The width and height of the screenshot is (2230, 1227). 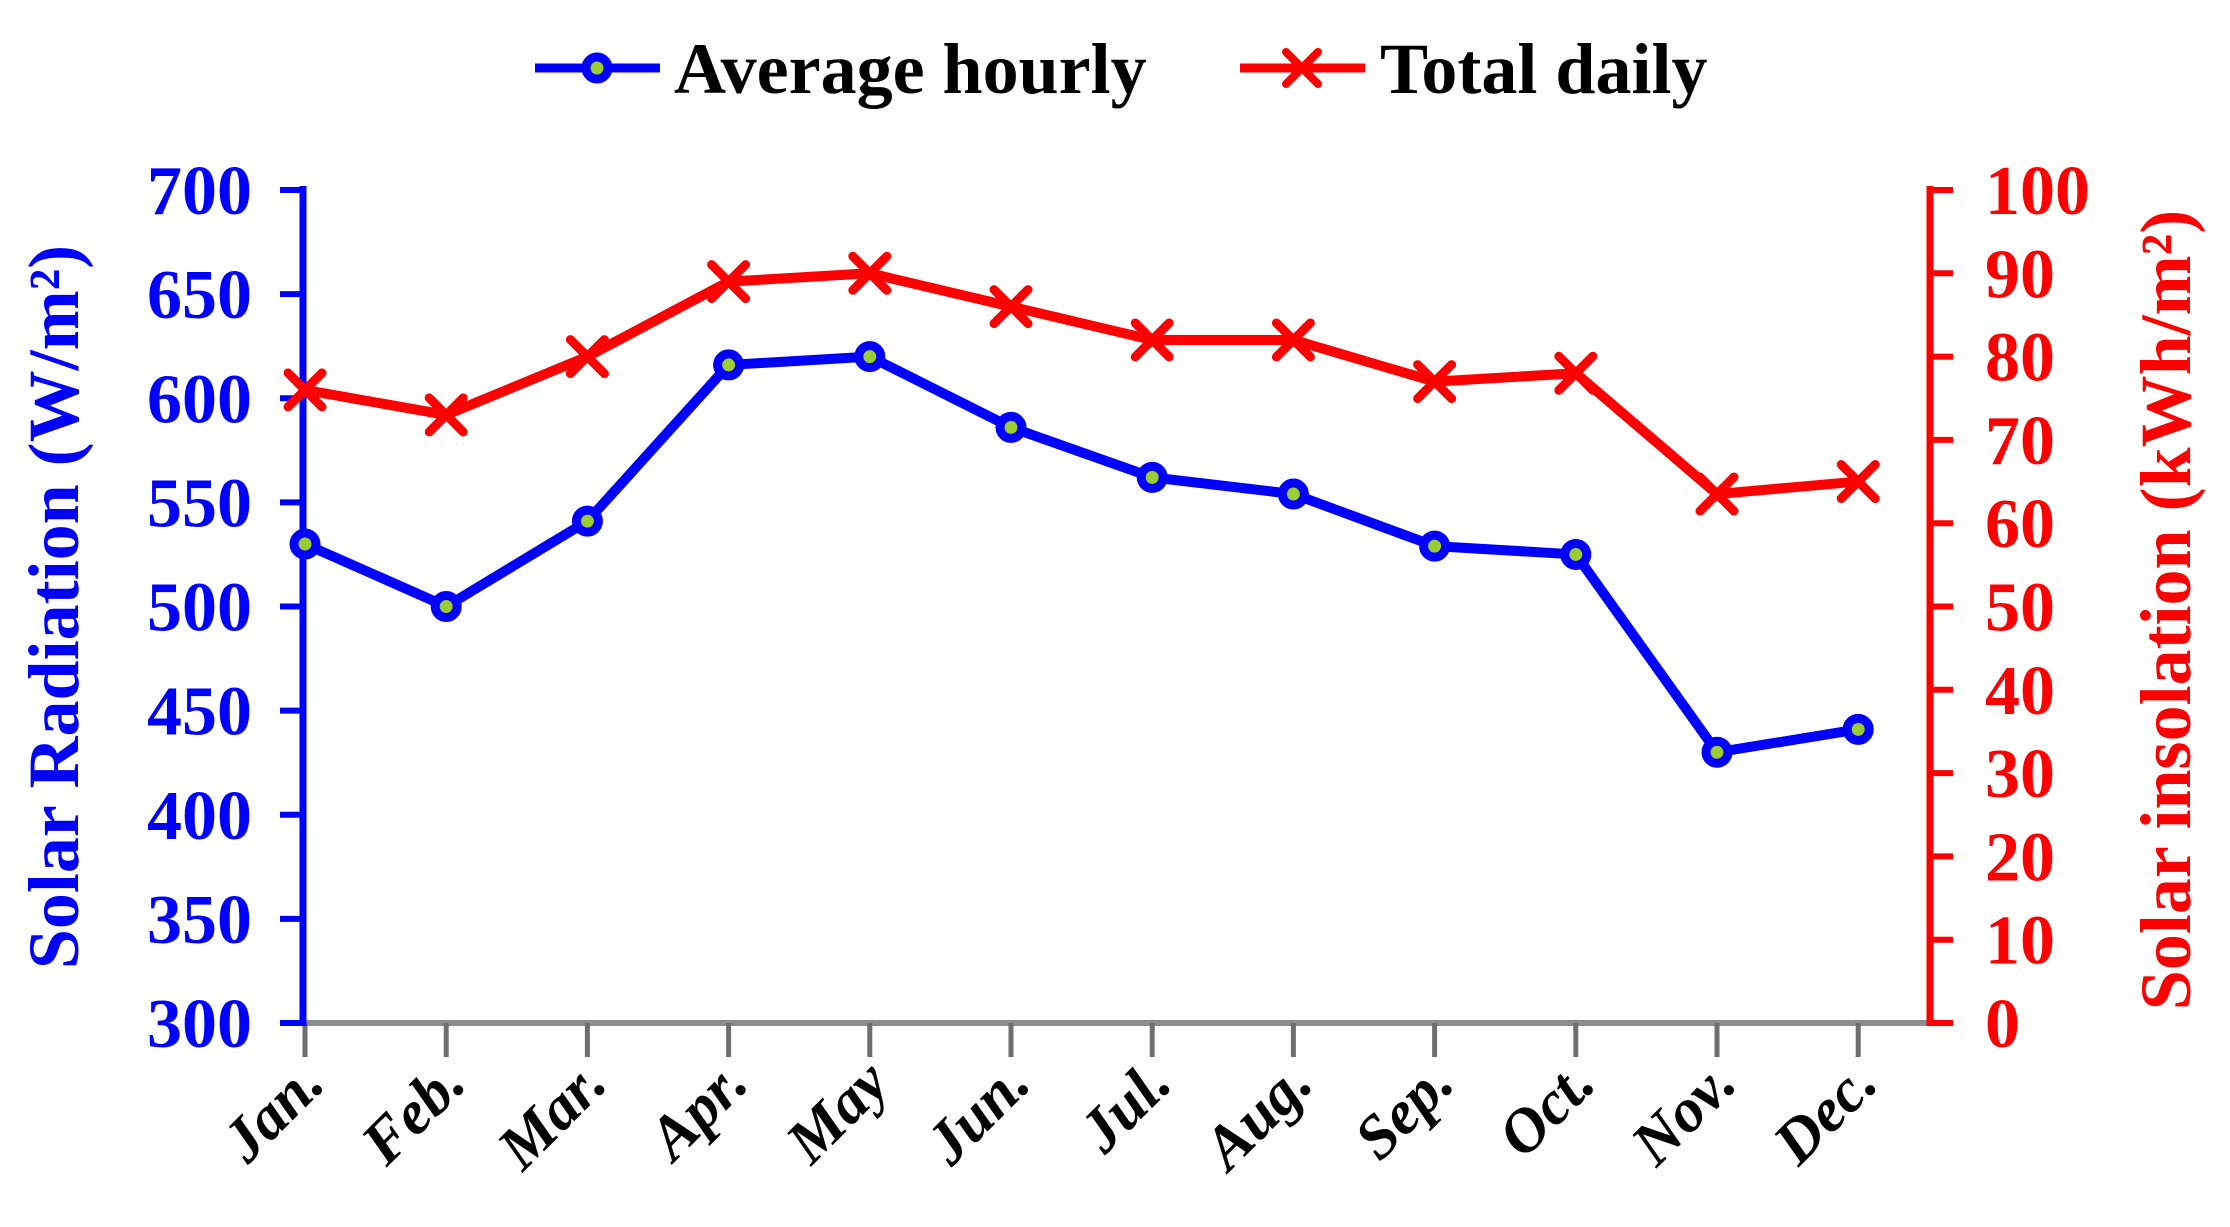 I want to click on y-right-tick-label-1: 90, so click(x=2020, y=274).